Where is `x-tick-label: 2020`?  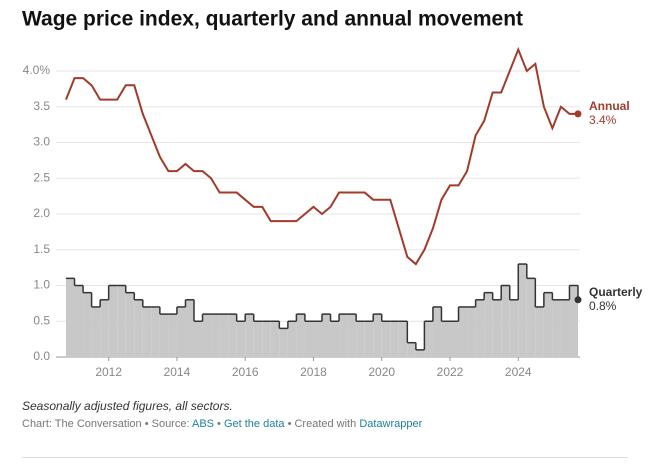
x-tick-label: 2020 is located at coordinates (381, 372).